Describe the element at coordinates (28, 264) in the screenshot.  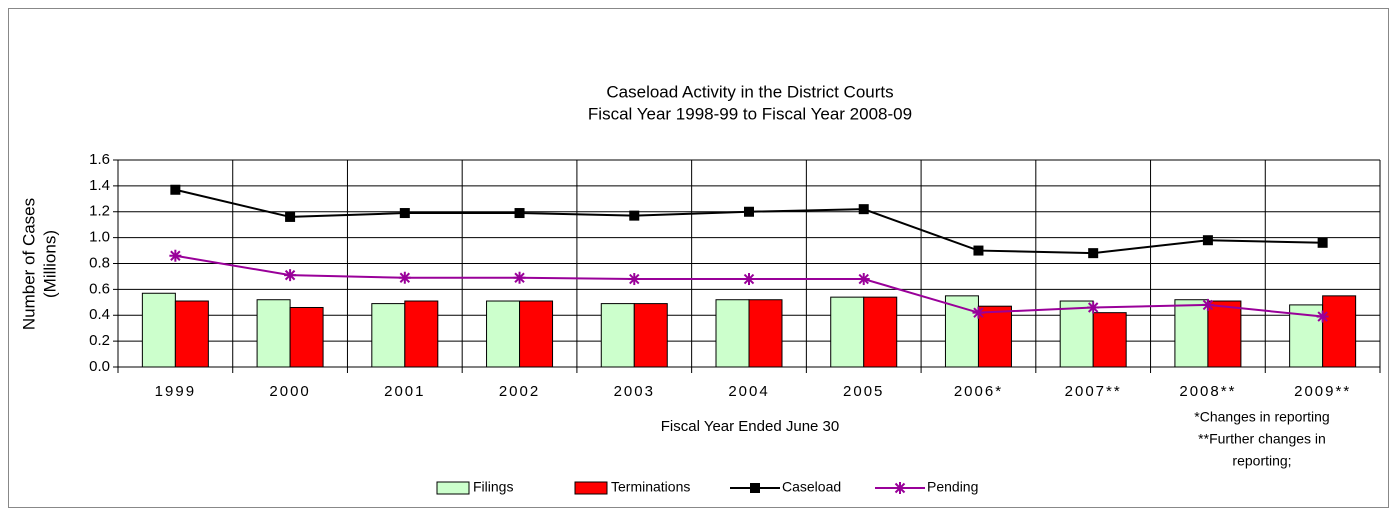
I see `y-axis-label: Number of Cases` at that location.